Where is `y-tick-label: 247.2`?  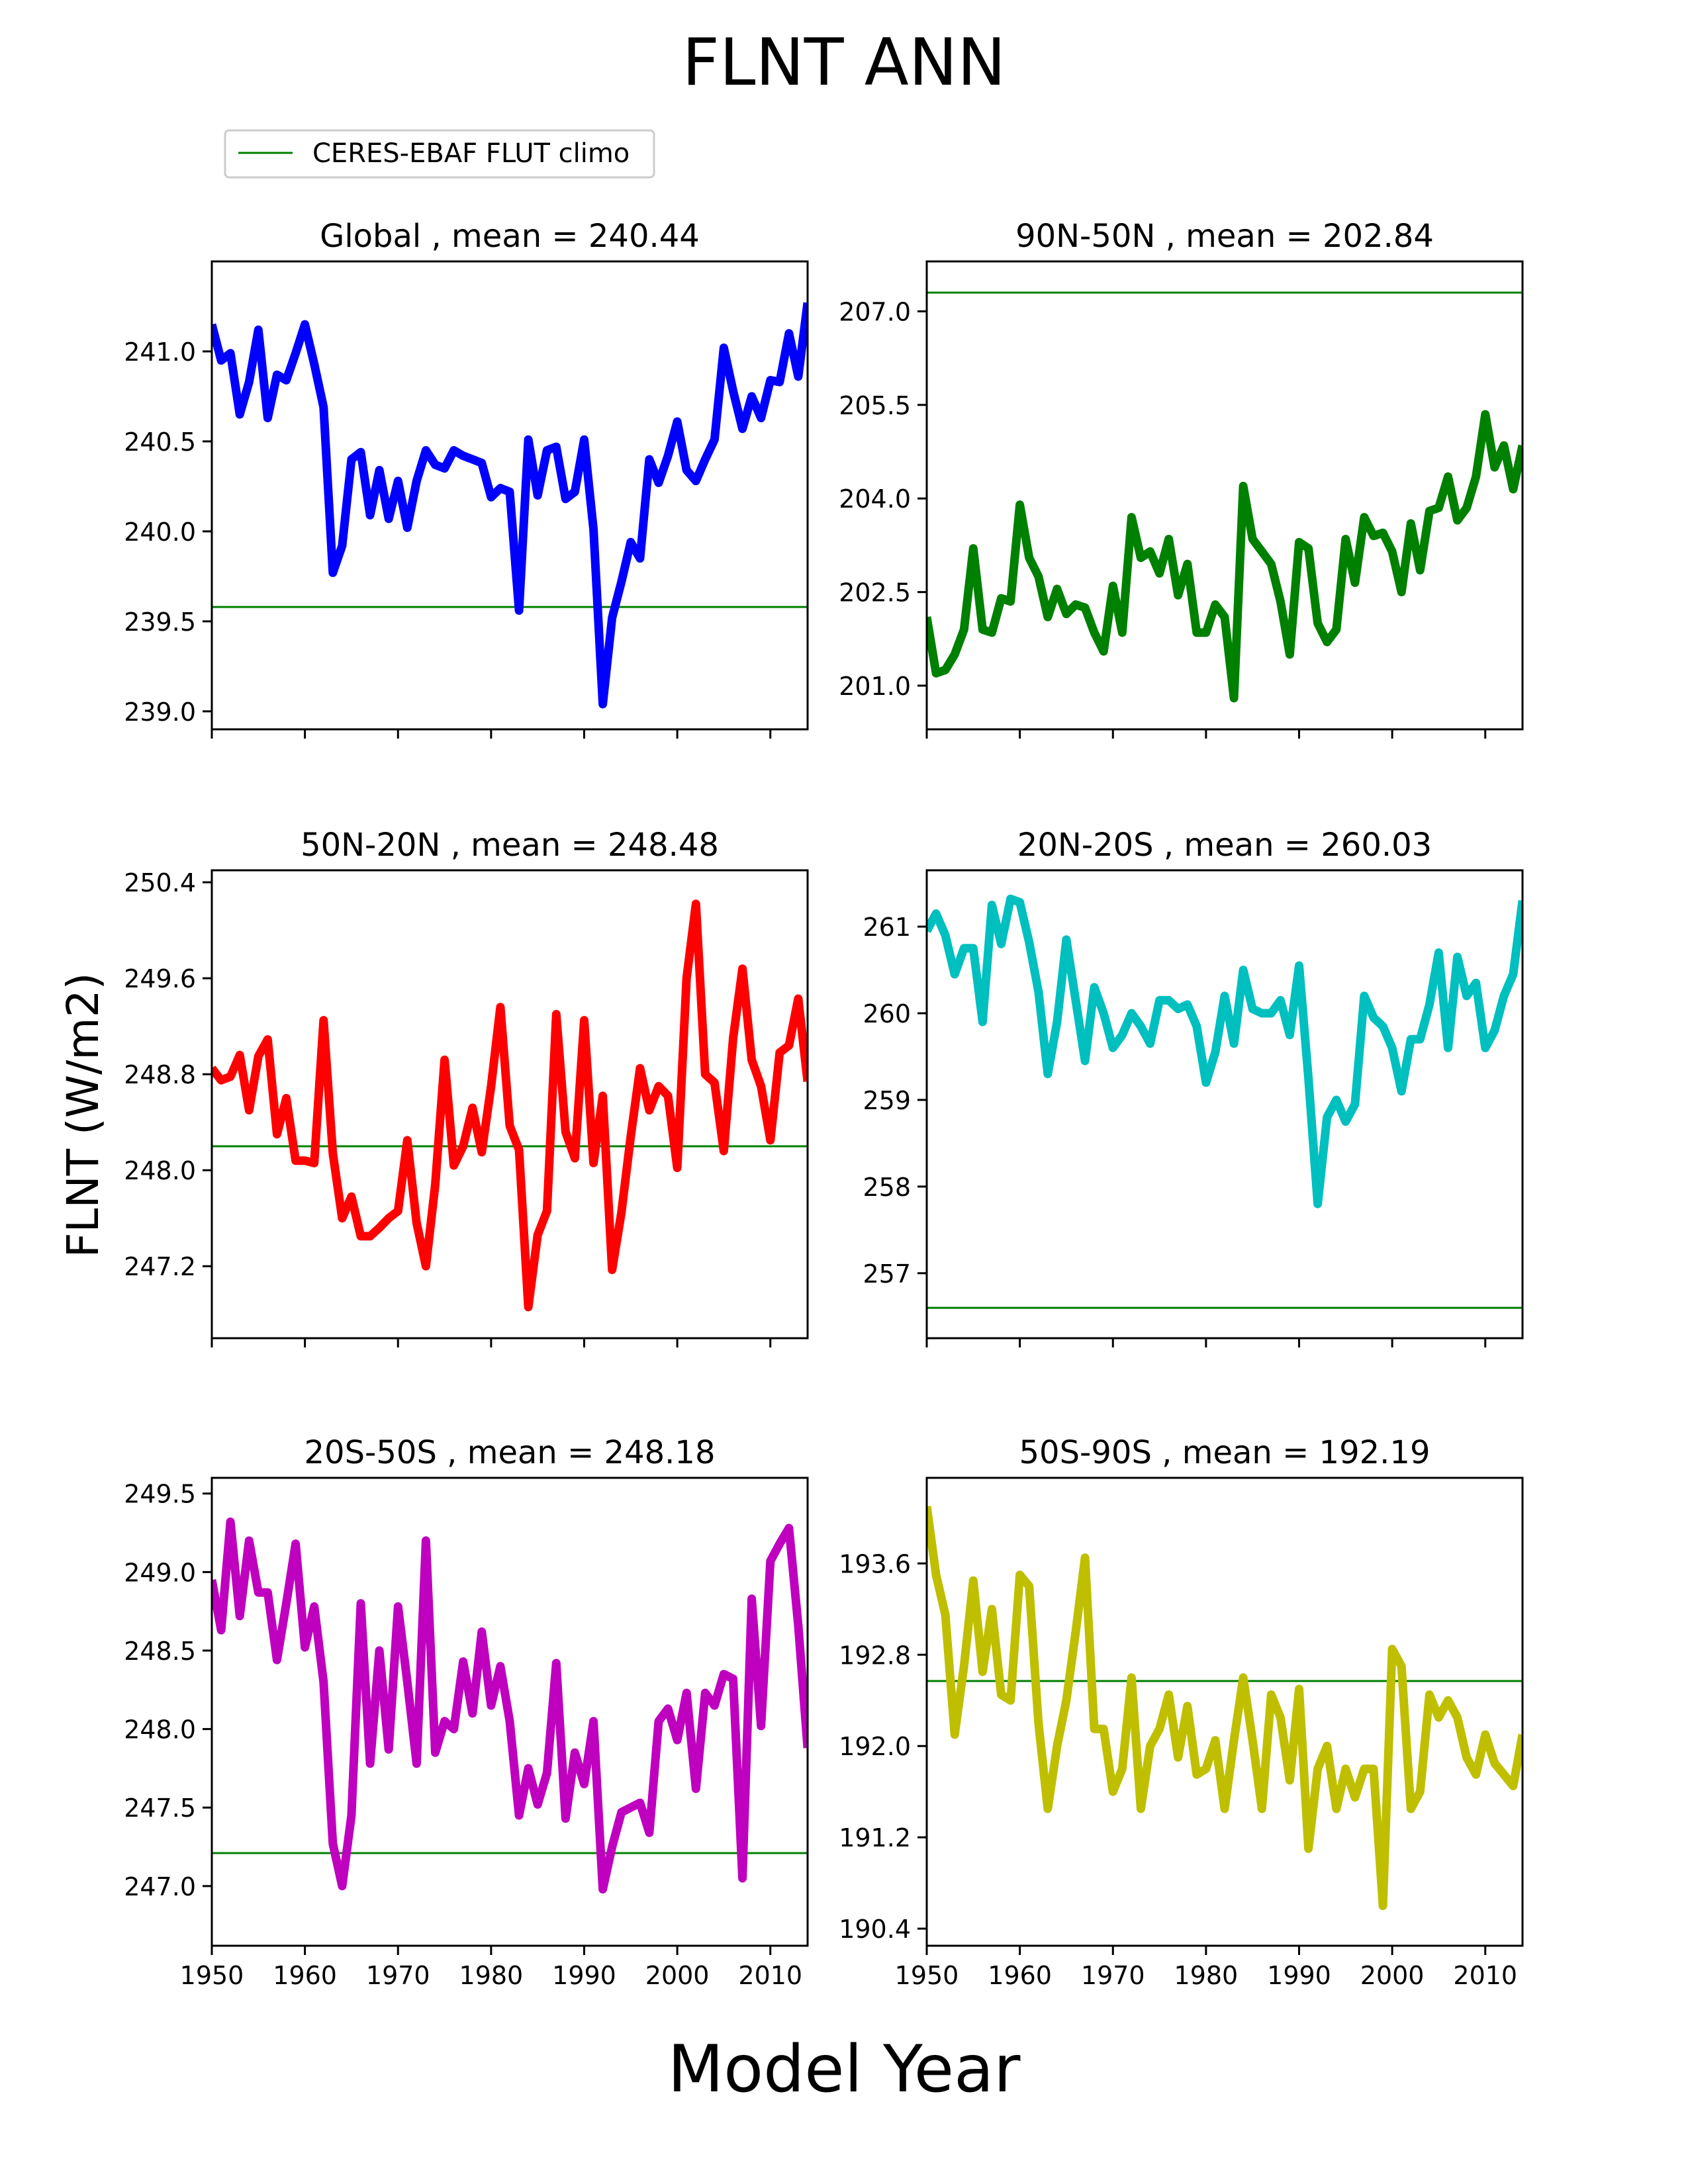 y-tick-label: 247.2 is located at coordinates (160, 1267).